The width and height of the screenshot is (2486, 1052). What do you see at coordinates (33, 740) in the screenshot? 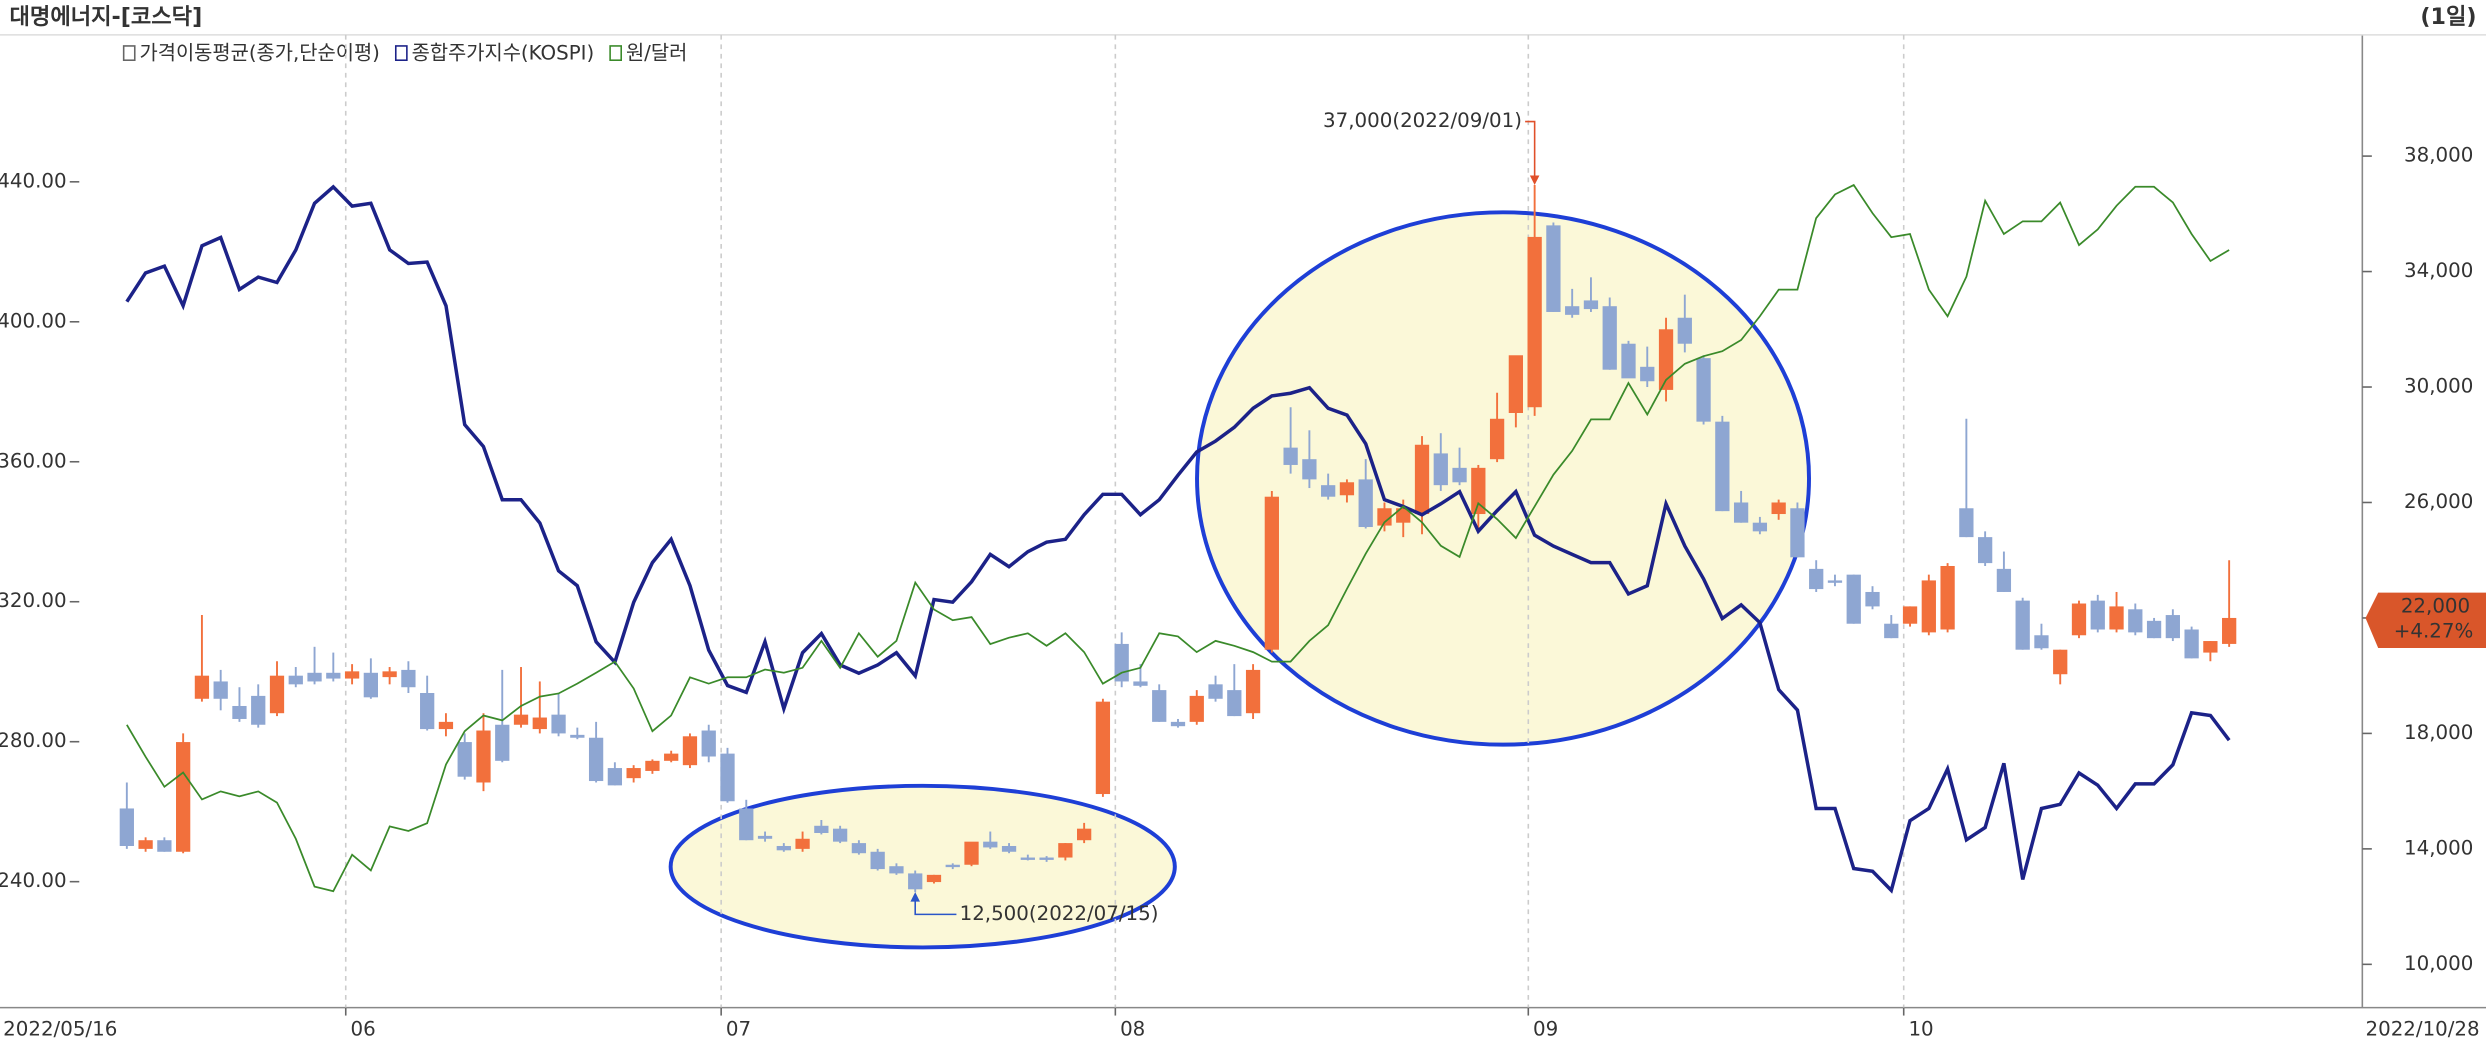
I see `y2-tick-label: 1,280.00` at bounding box center [33, 740].